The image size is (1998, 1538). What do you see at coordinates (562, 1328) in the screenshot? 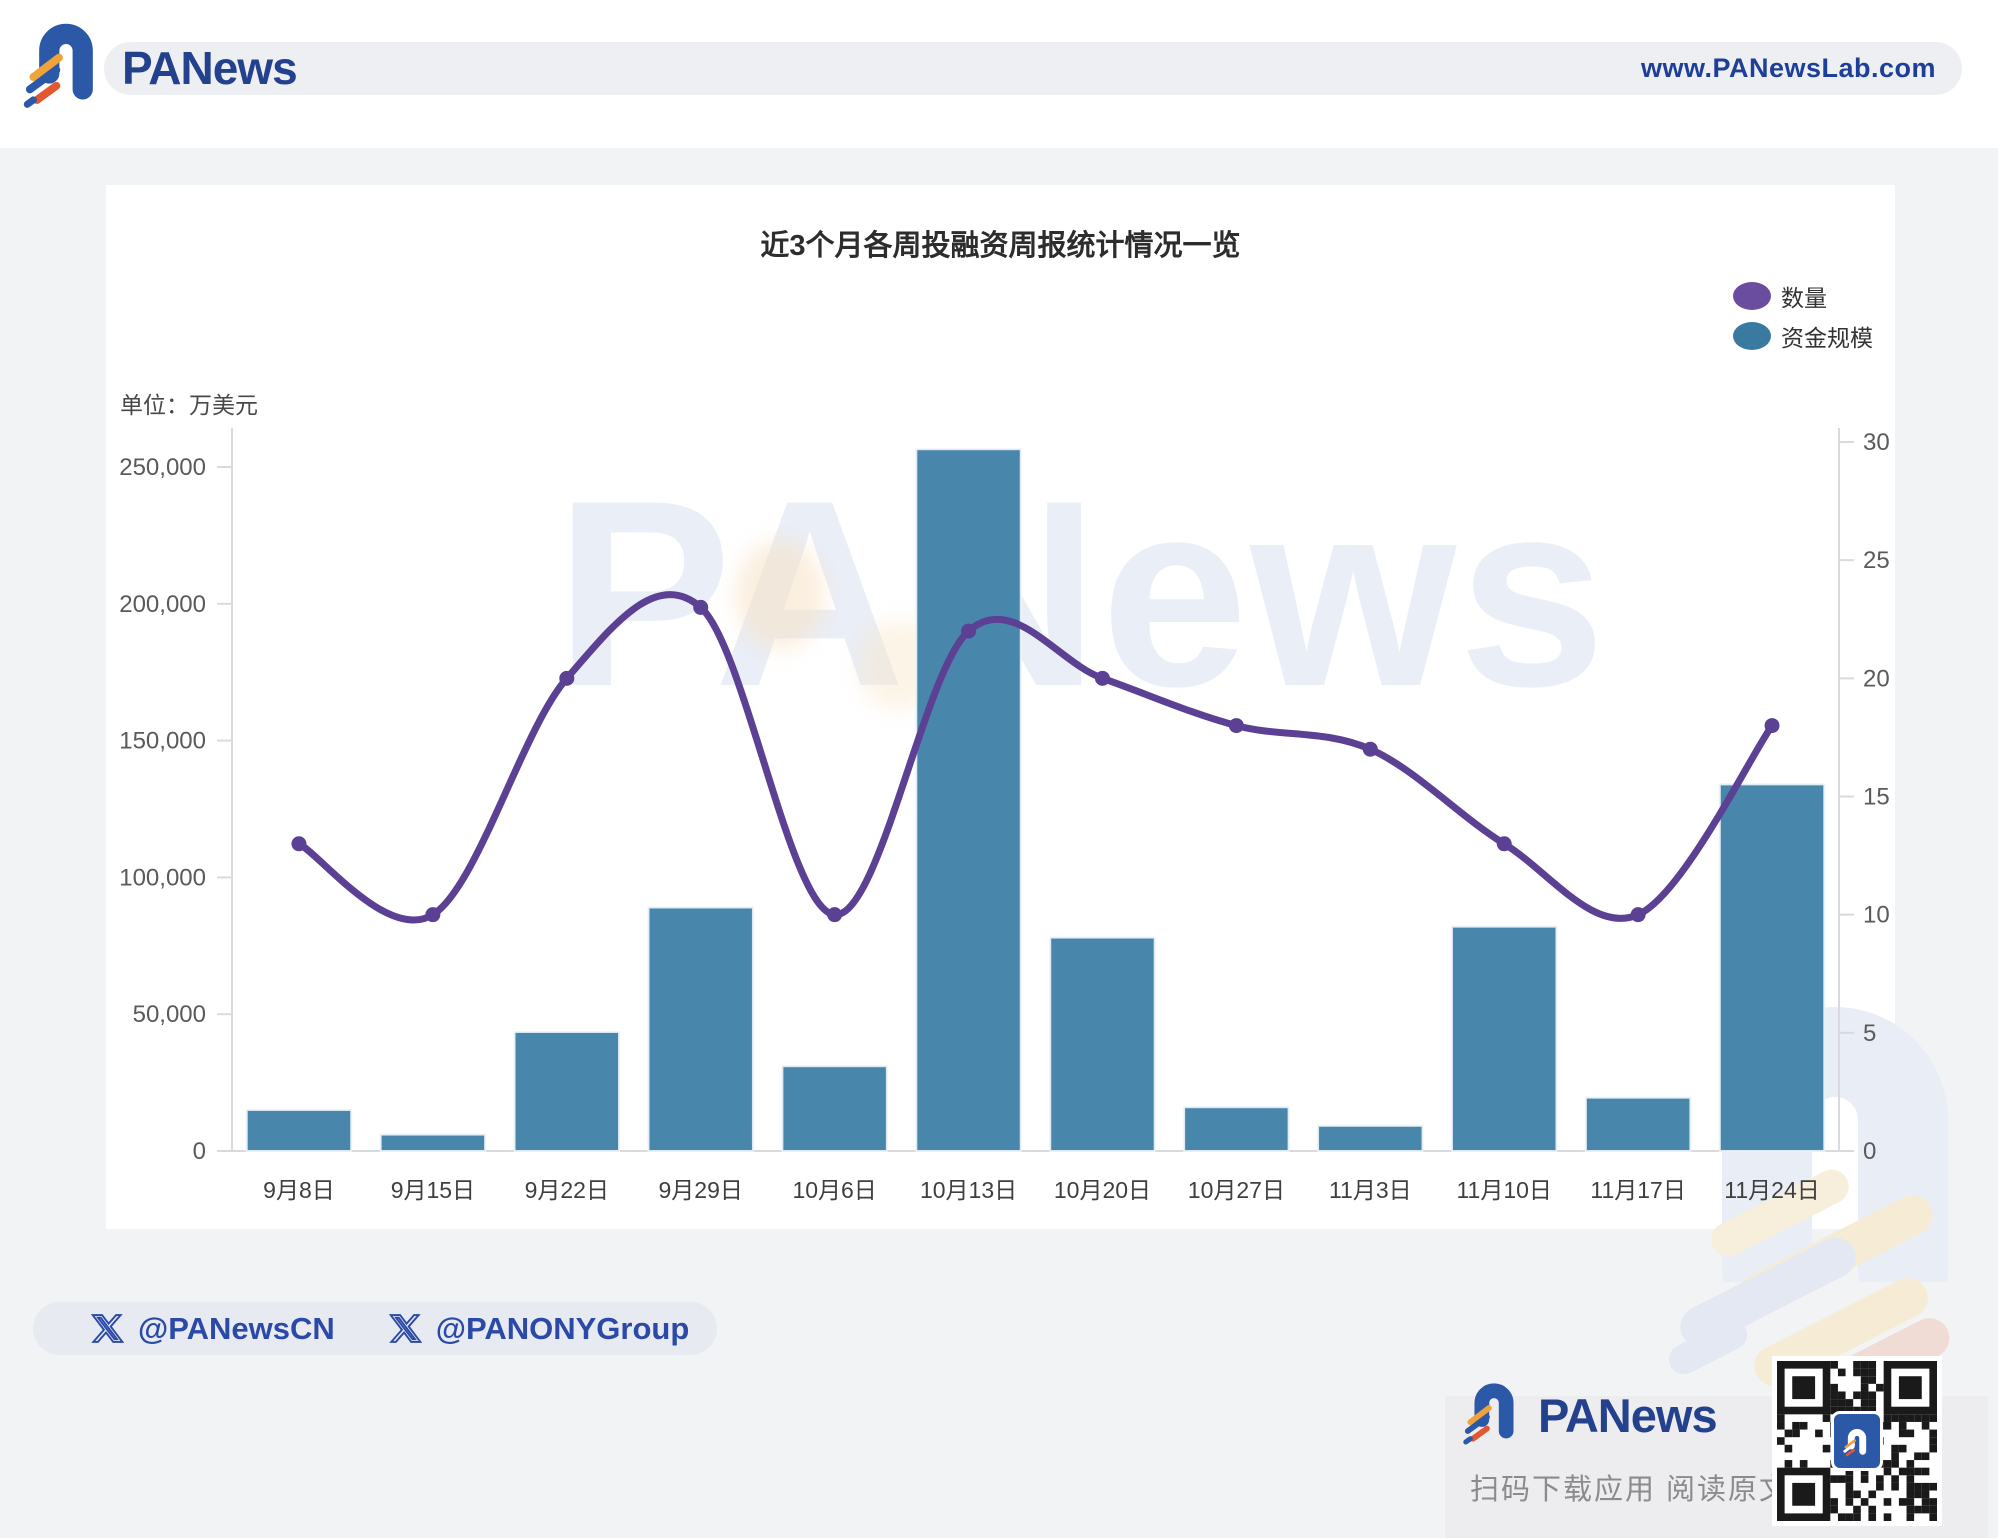
I see `twitter-handle-panonygroup: @PANONYGroup` at bounding box center [562, 1328].